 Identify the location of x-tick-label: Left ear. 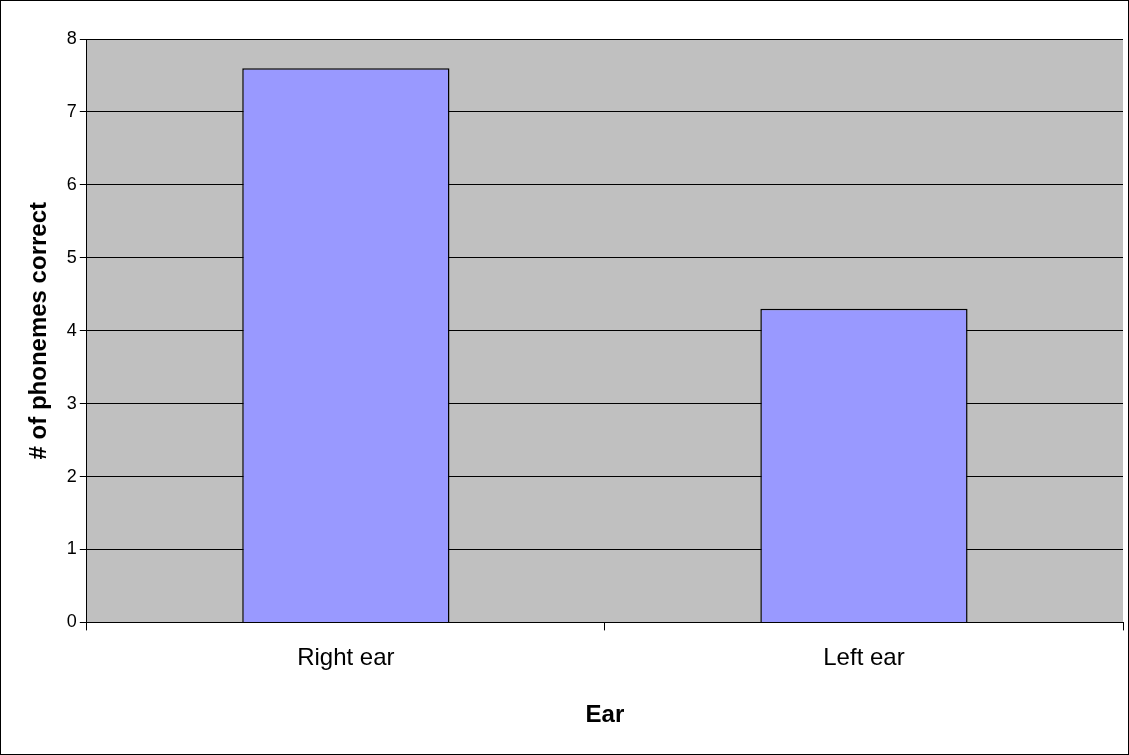
(864, 657).